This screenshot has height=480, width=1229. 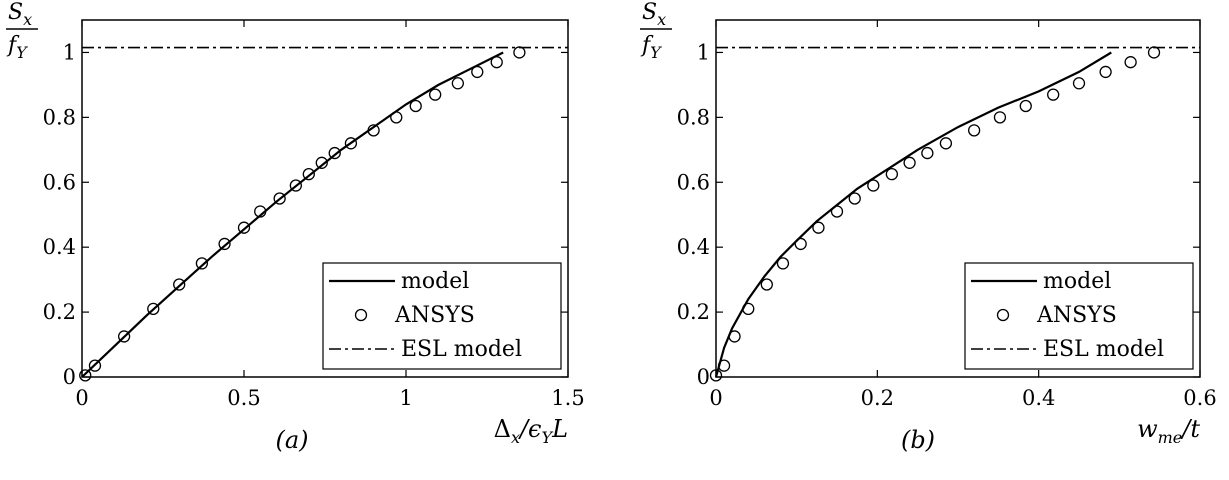 I want to click on x-tick-label: 1, so click(x=405, y=398).